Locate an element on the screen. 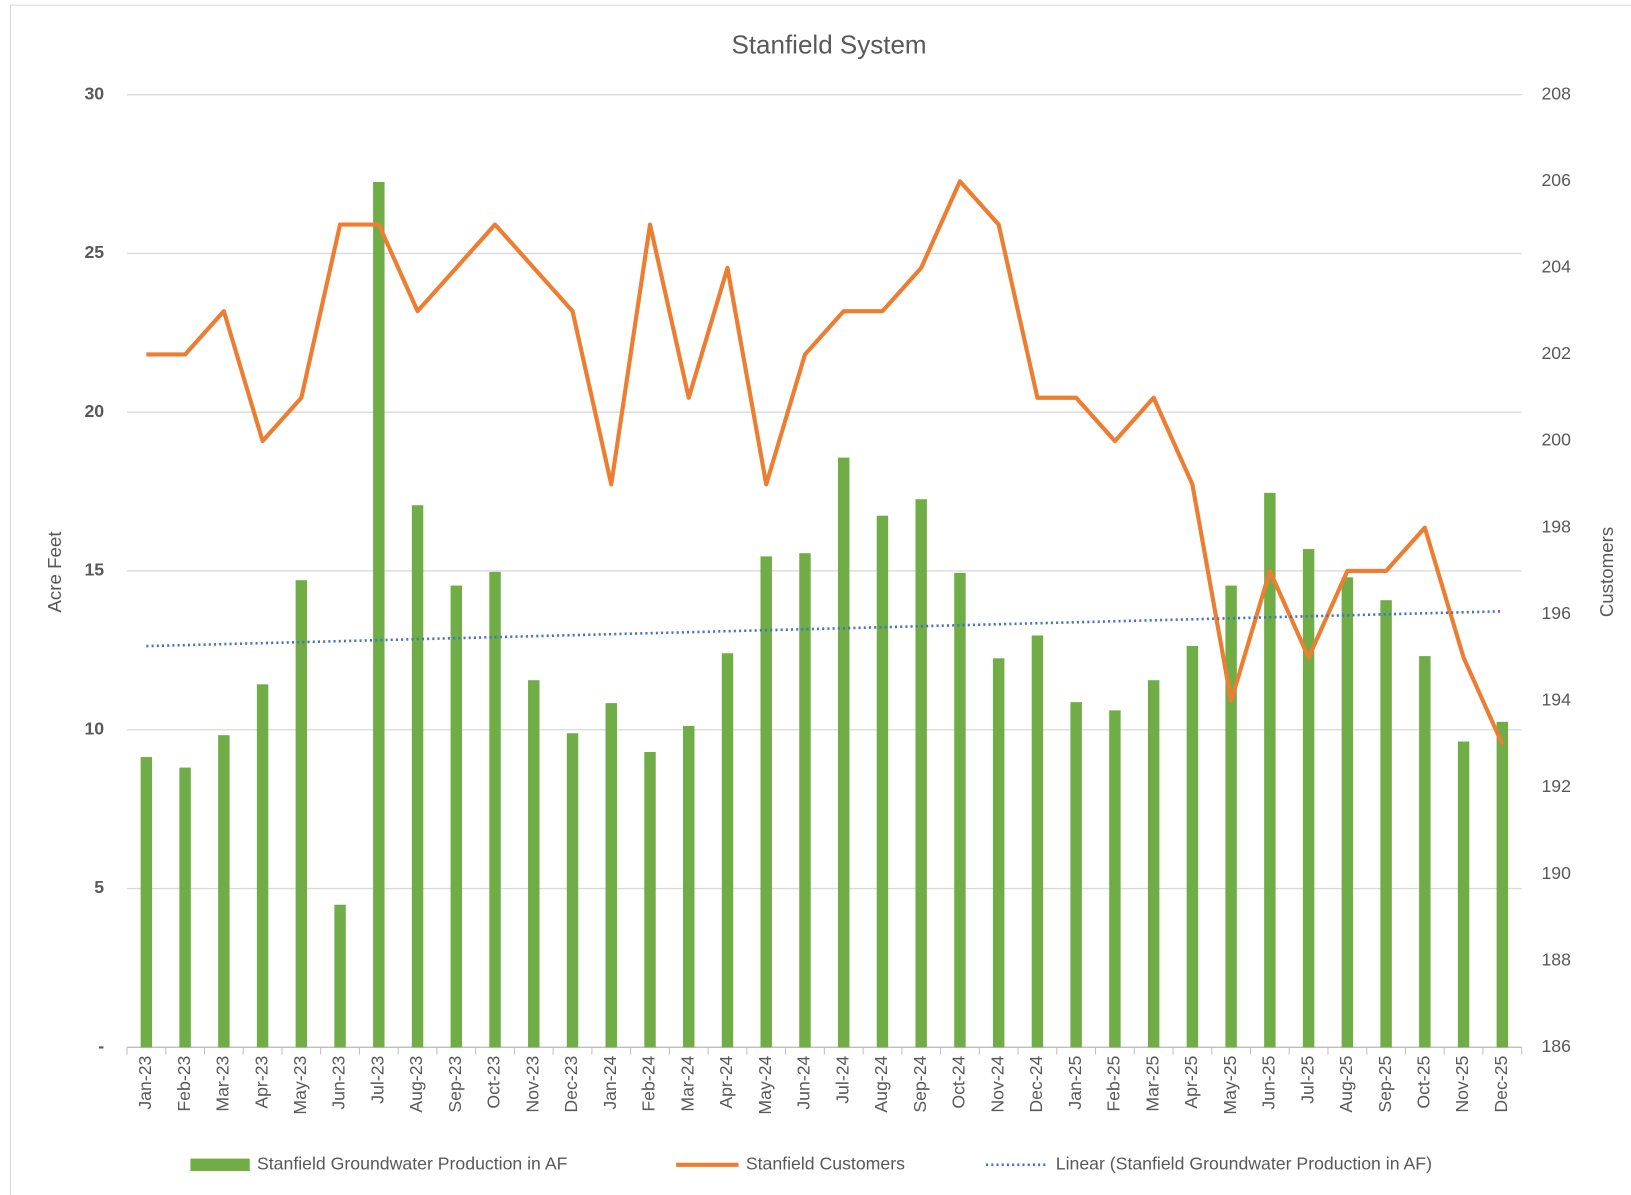 This screenshot has height=1195, width=1631. y2-tick-label: 188 is located at coordinates (1556, 959).